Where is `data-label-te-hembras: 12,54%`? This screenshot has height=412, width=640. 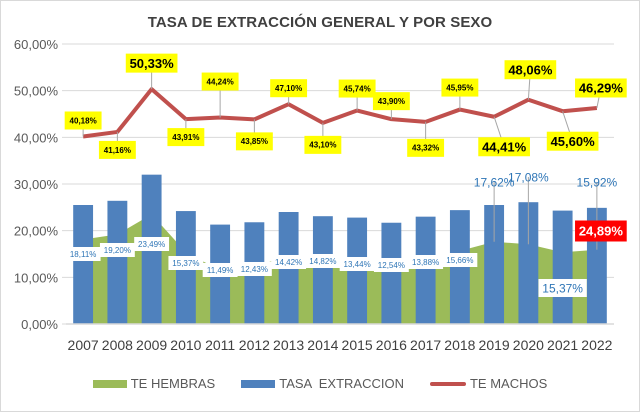
data-label-te-hembras: 12,54% is located at coordinates (391, 265).